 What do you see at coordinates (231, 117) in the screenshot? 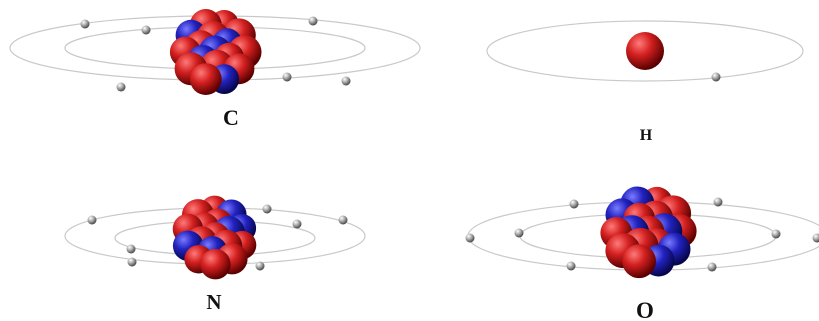
I see `atom-label-carbon: C` at bounding box center [231, 117].